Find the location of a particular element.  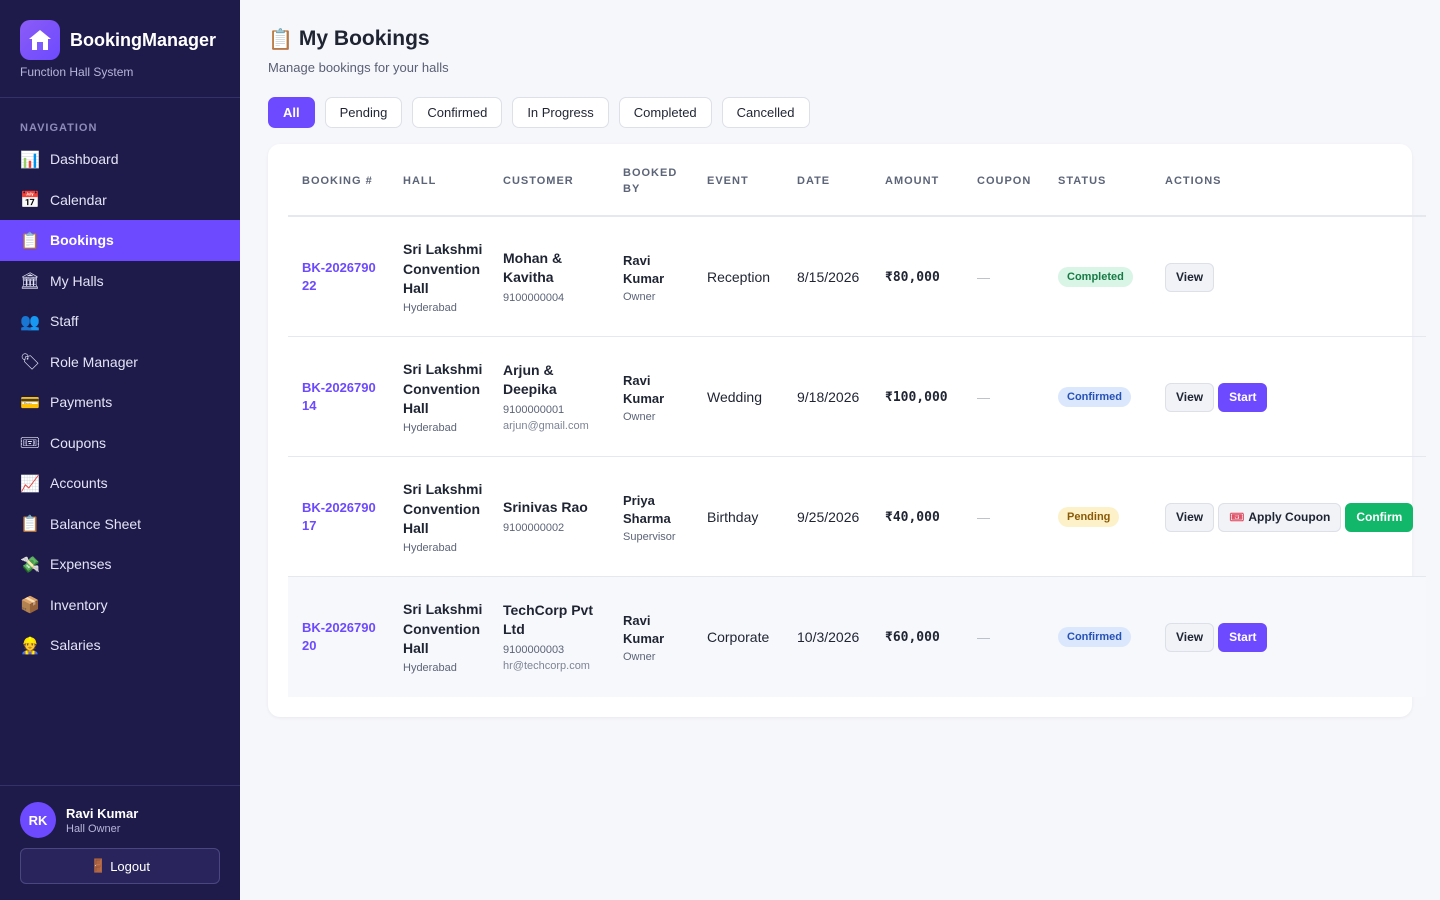

sidebar-item-salaries: 👷 Salaries is located at coordinates (120, 645).